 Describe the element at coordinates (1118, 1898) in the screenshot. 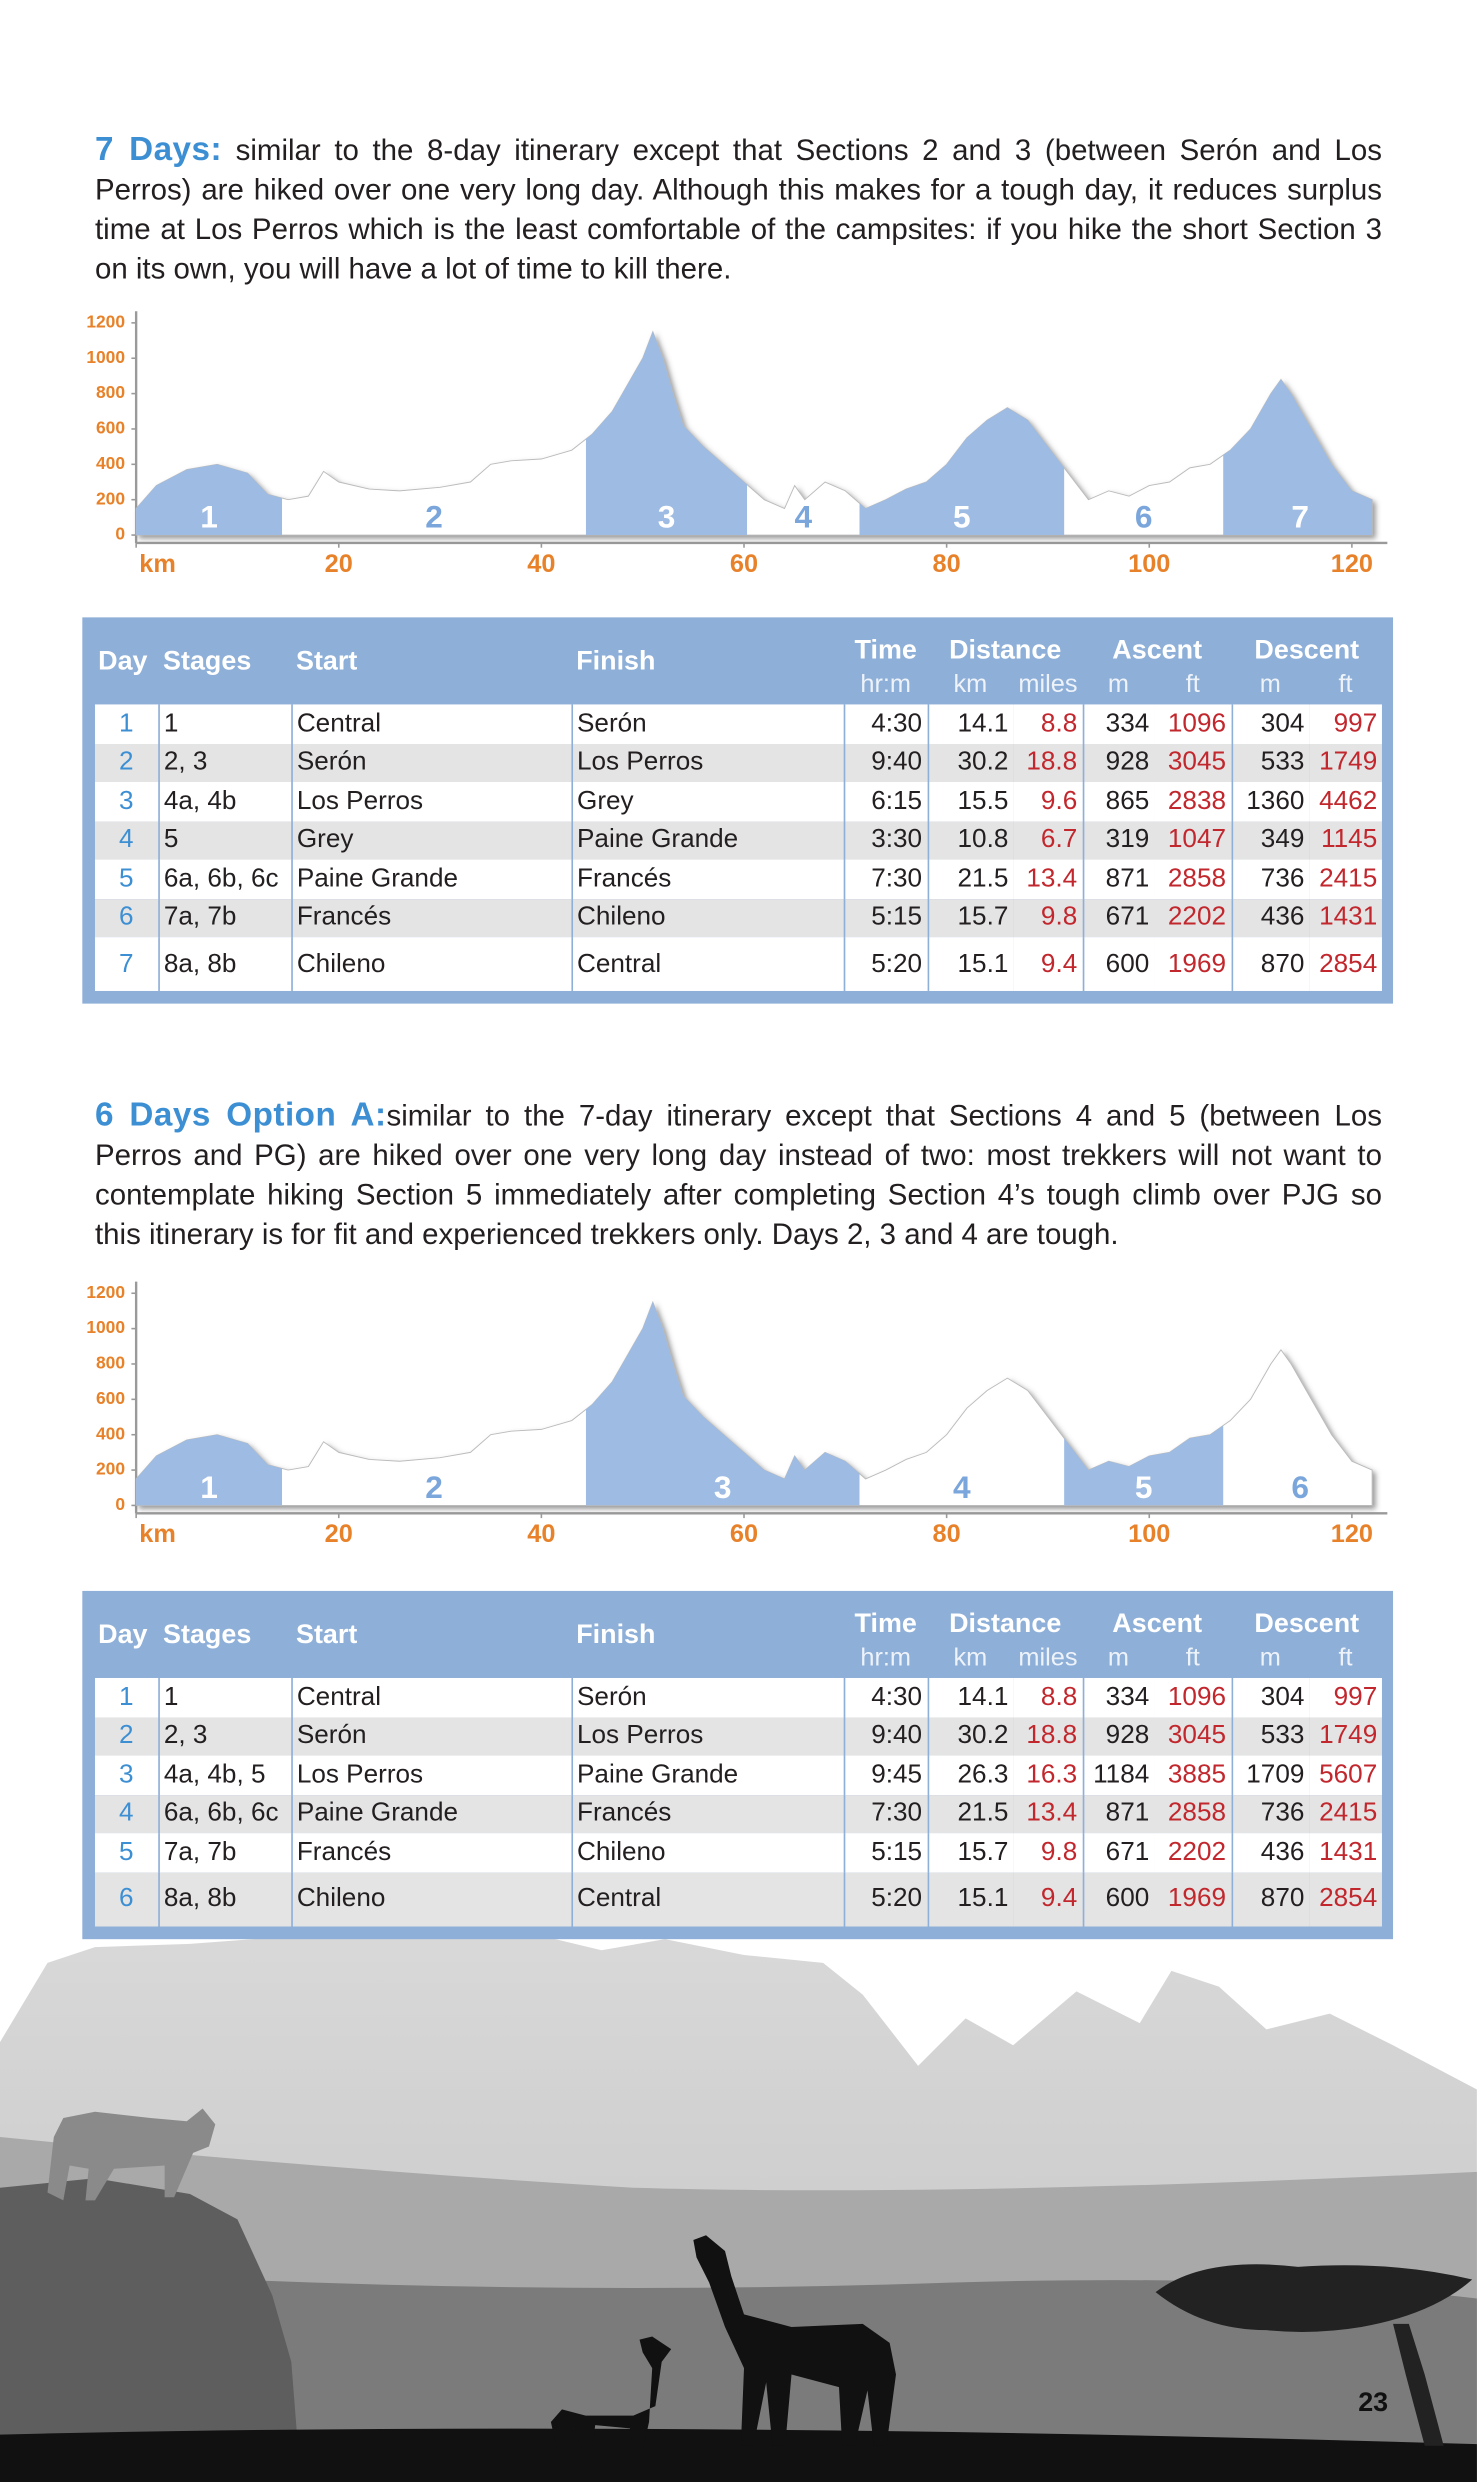

I see `table-cell: 600` at that location.